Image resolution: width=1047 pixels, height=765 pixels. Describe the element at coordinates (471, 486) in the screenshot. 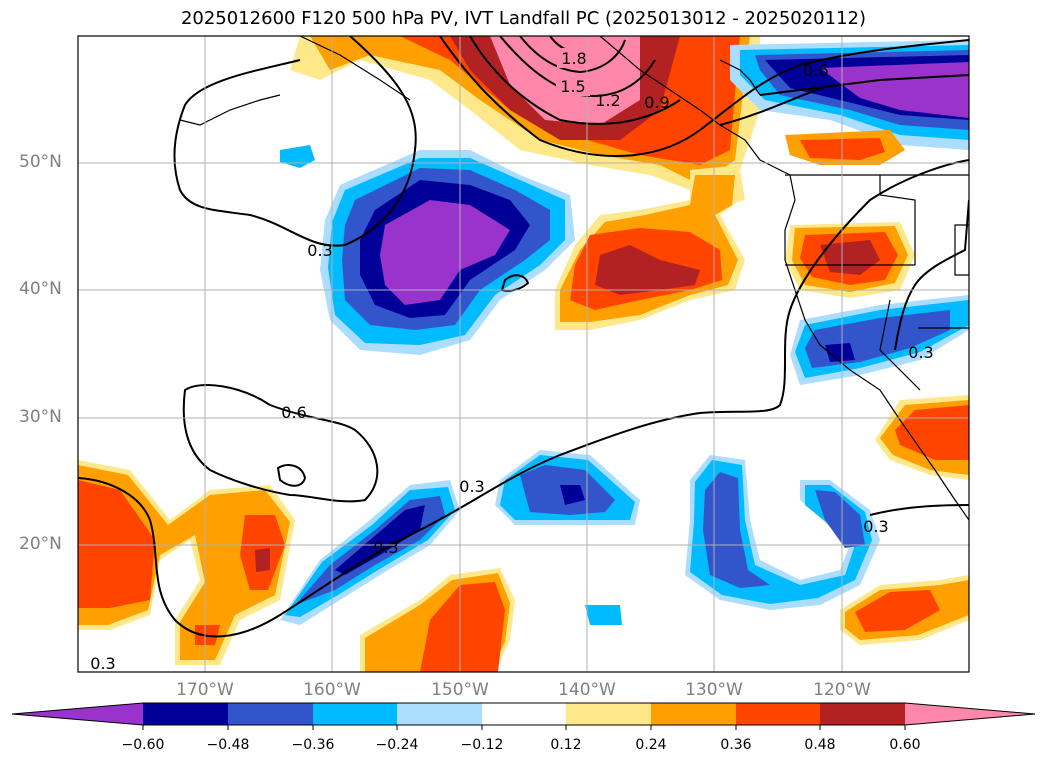

I see `contour-label-0-3-mid: 0.3` at that location.